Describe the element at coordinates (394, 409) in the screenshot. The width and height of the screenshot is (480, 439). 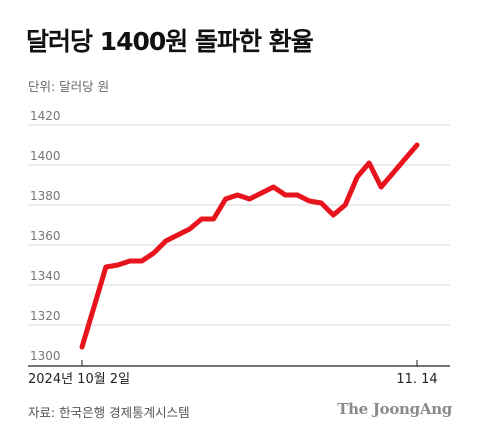
I see `publisher-logo: The JoongAng` at that location.